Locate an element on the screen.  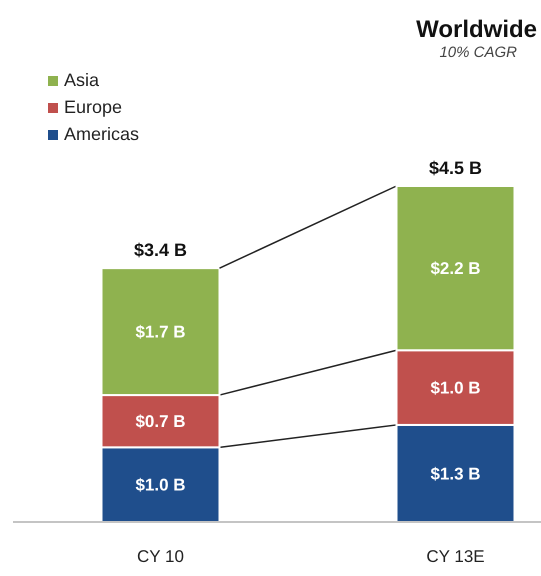
data-label: $1.3 B is located at coordinates (455, 474).